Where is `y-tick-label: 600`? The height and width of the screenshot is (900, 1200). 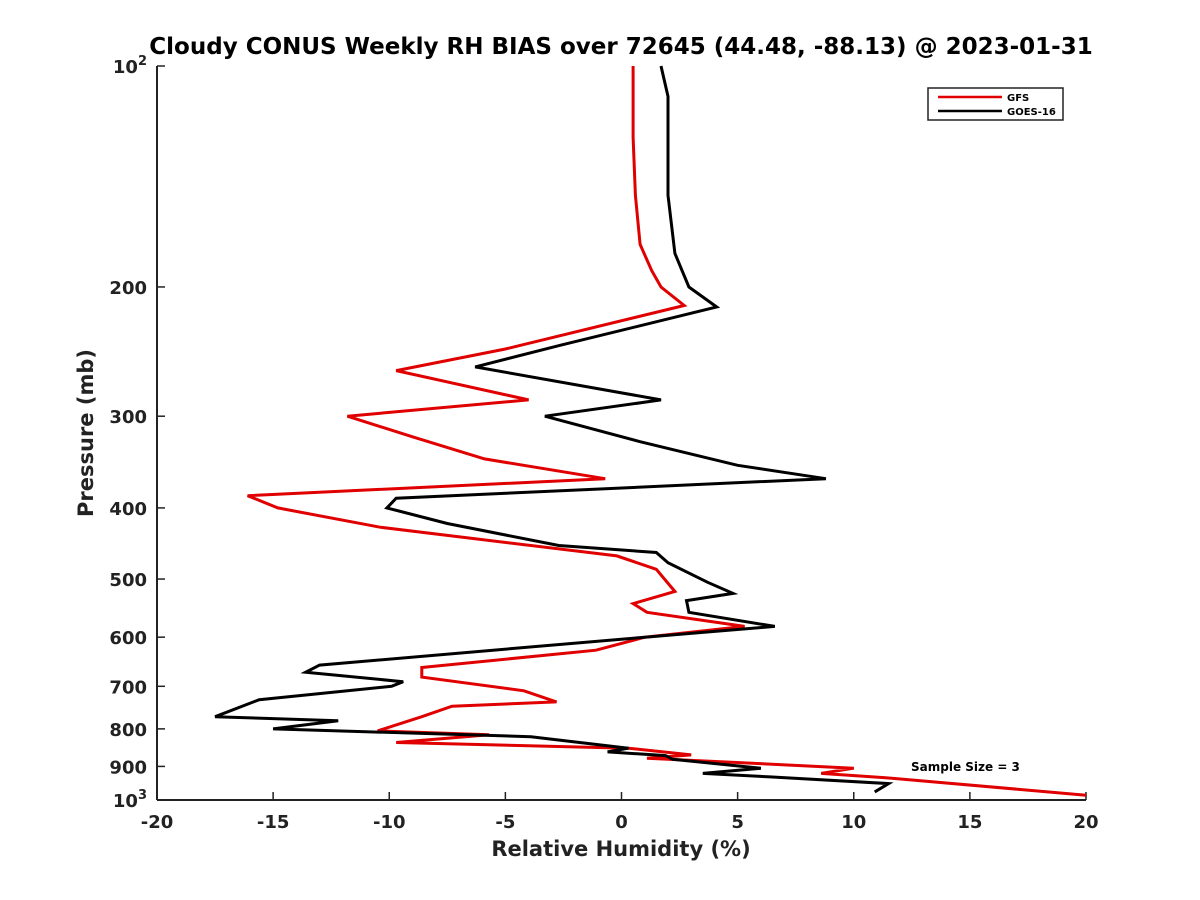 y-tick-label: 600 is located at coordinates (128, 638).